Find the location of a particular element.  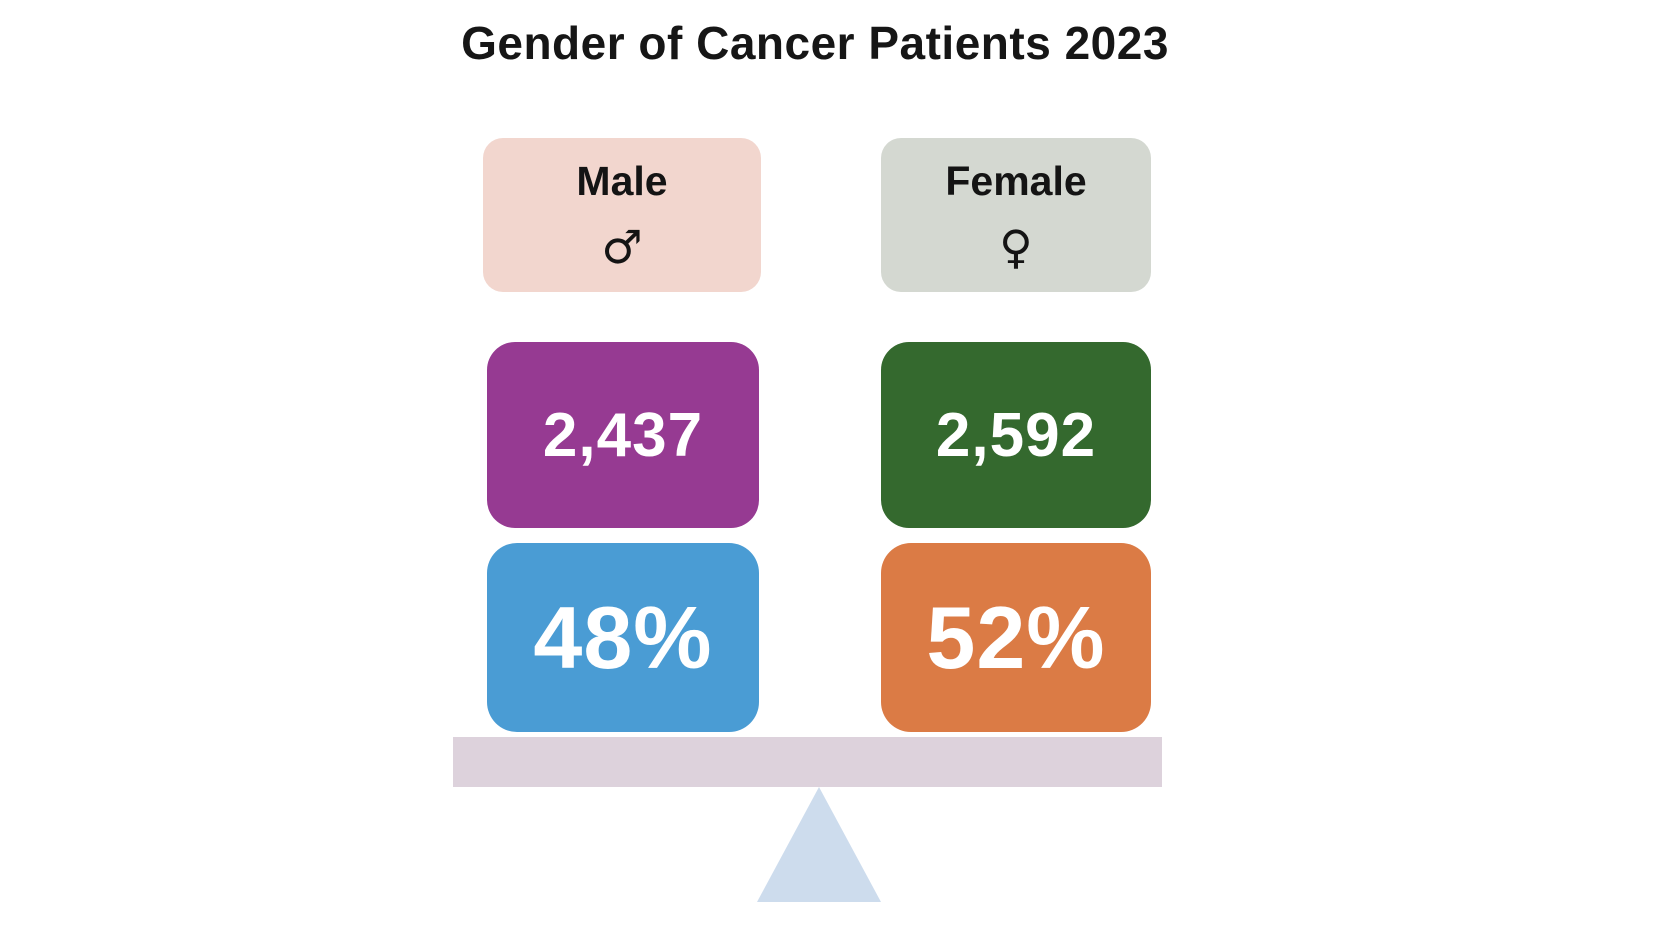

male-header-card: Male ♂ is located at coordinates (622, 215).